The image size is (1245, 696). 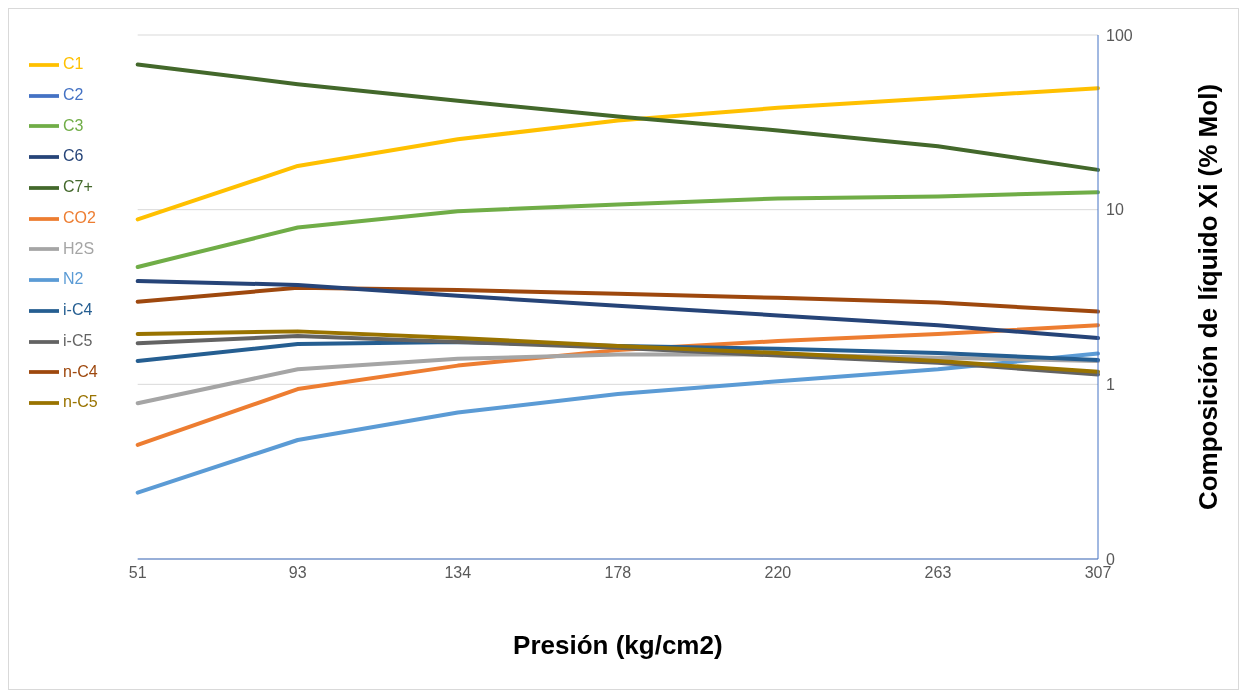 What do you see at coordinates (618, 645) in the screenshot?
I see `x-axis-title: Presión (kg/cm2)` at bounding box center [618, 645].